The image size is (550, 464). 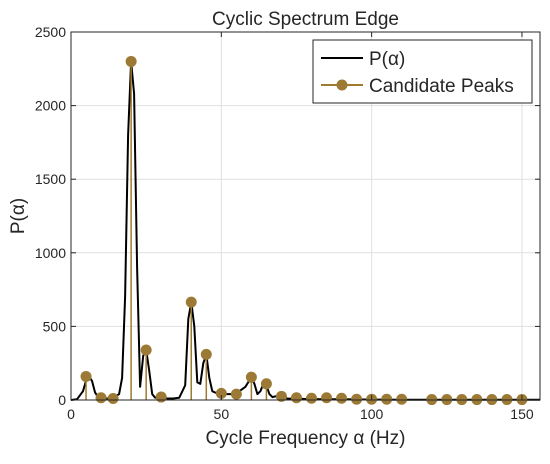 I want to click on y-tick-label: 500, so click(x=55, y=326).